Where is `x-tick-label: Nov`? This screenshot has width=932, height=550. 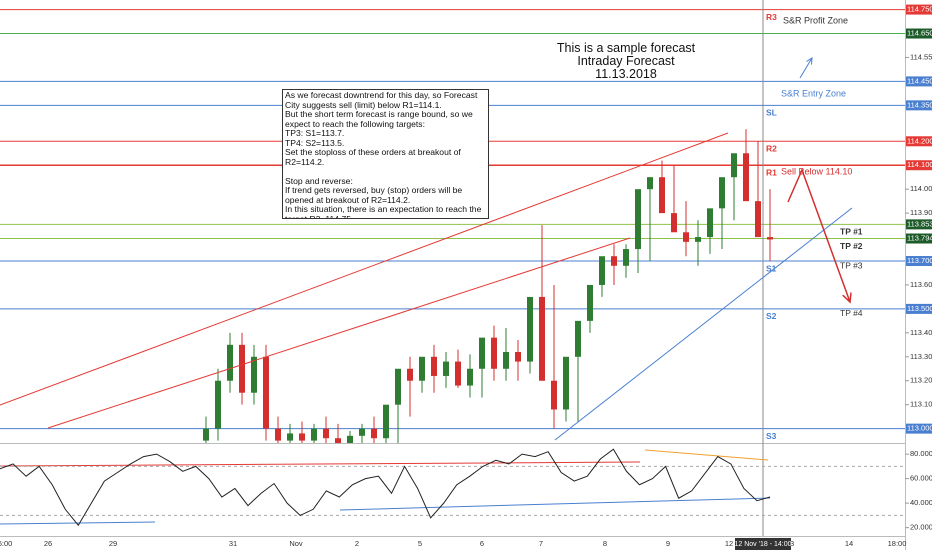 x-tick-label: Nov is located at coordinates (296, 543).